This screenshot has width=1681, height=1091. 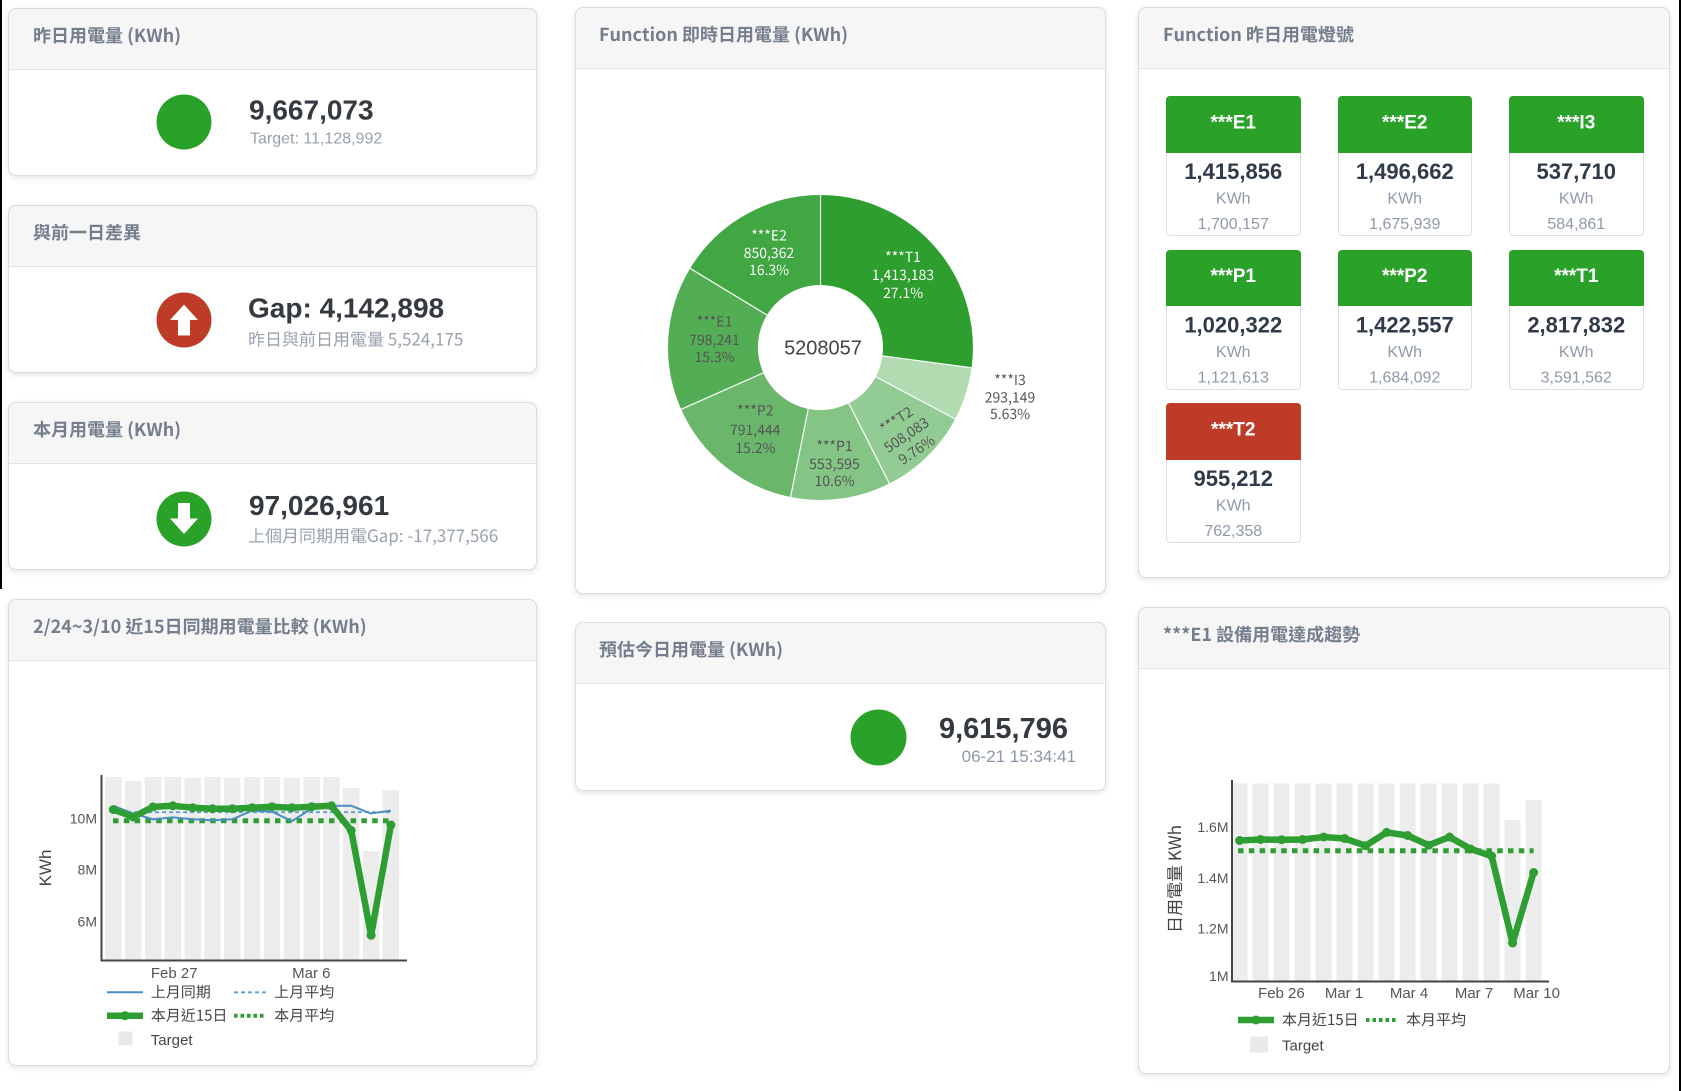 I want to click on svg-text: 537,710, so click(x=1576, y=171).